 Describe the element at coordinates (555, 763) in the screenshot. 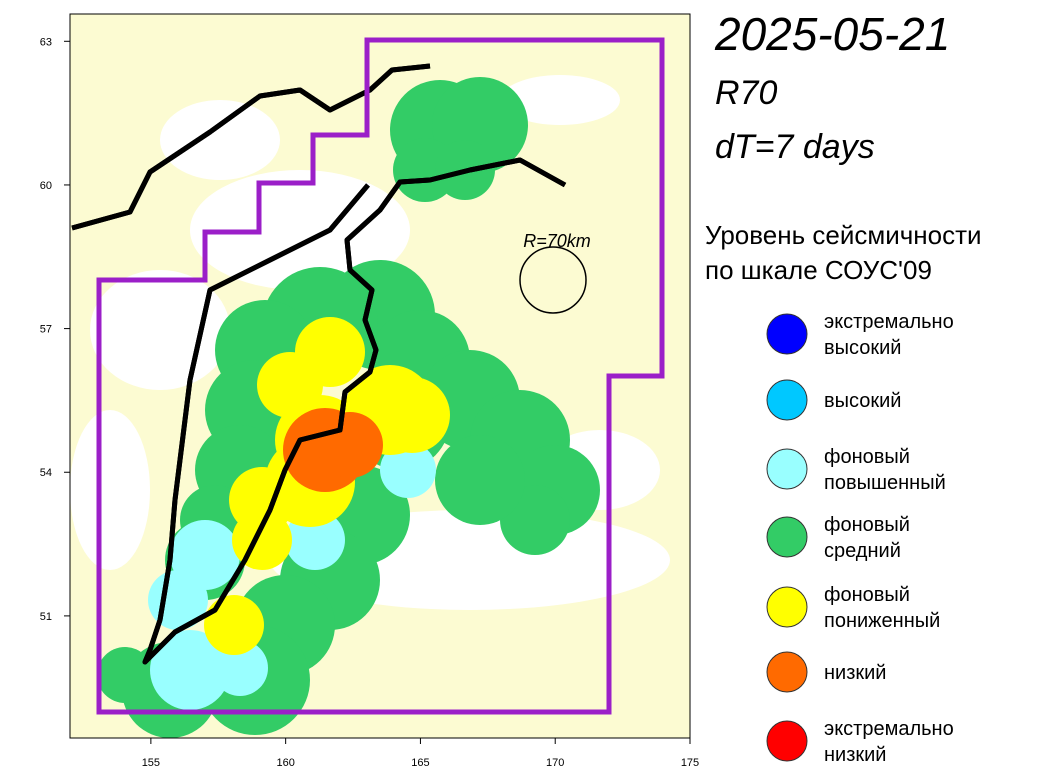

I see `x-tick-label: 170` at that location.